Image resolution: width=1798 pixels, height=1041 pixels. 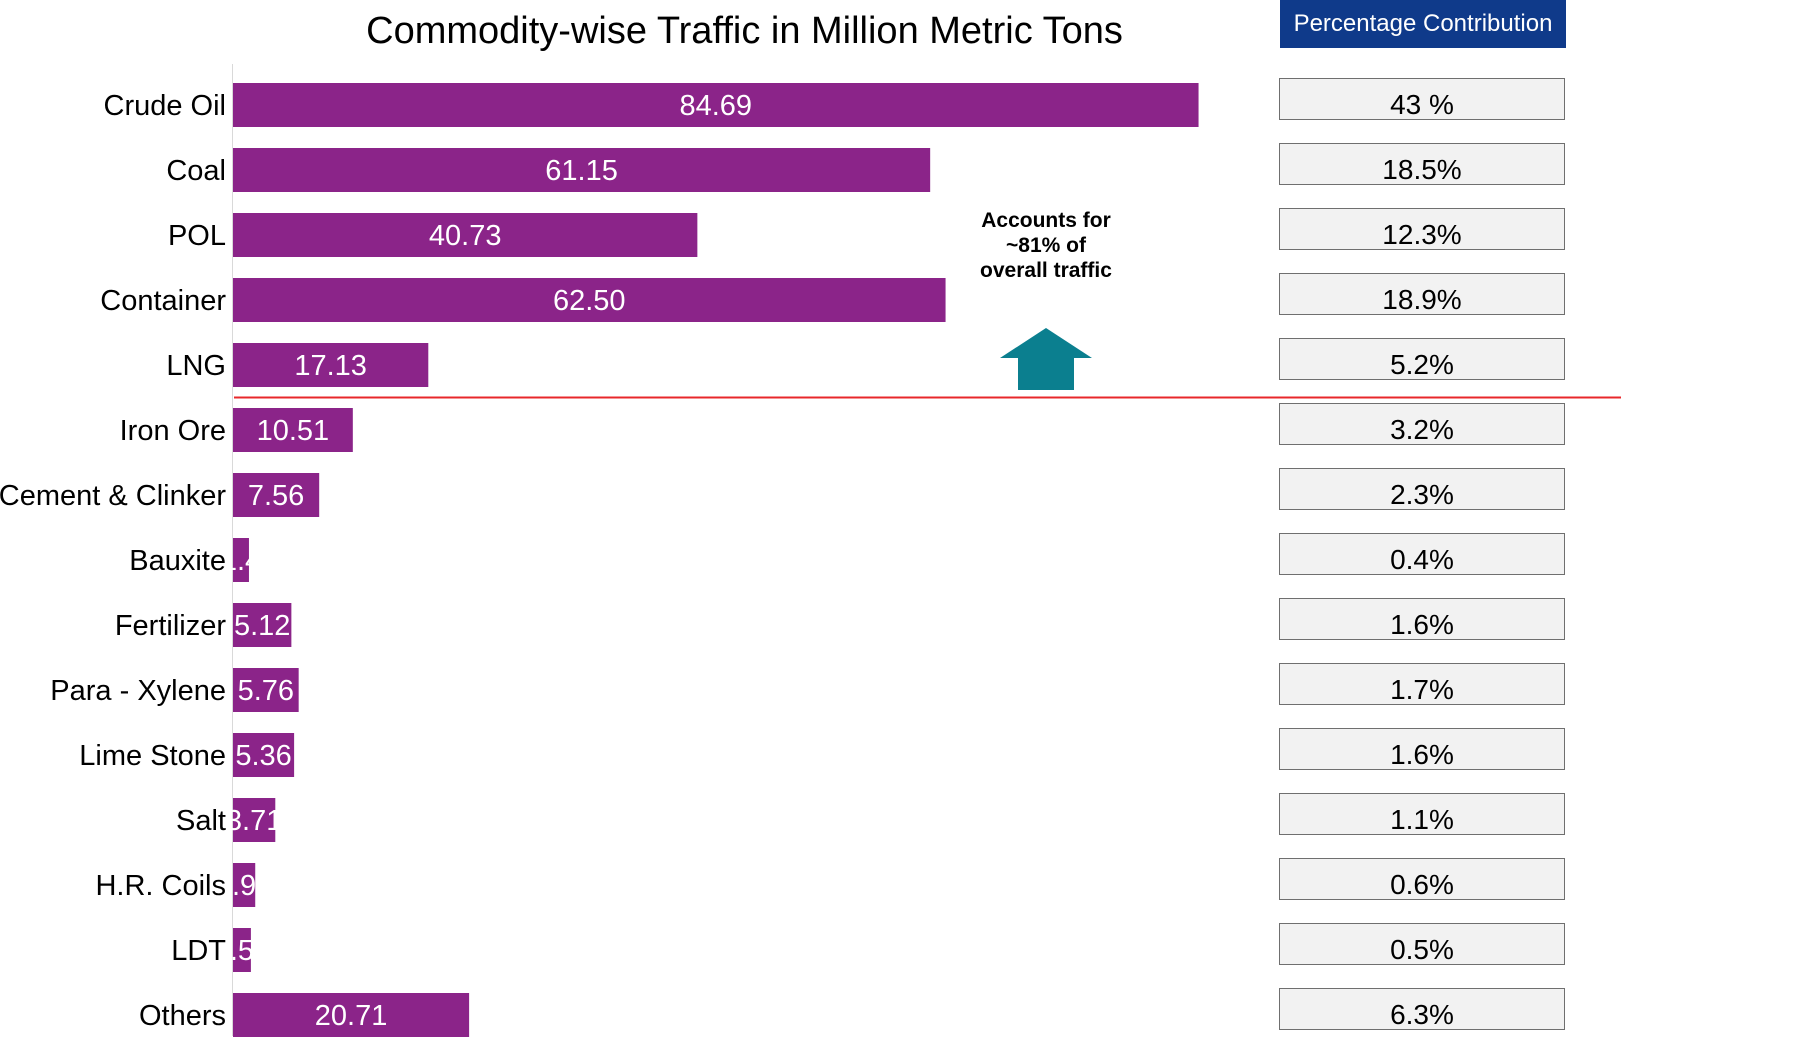 I want to click on category-label-h-r-coils: H.R. Coils, so click(x=160, y=886).